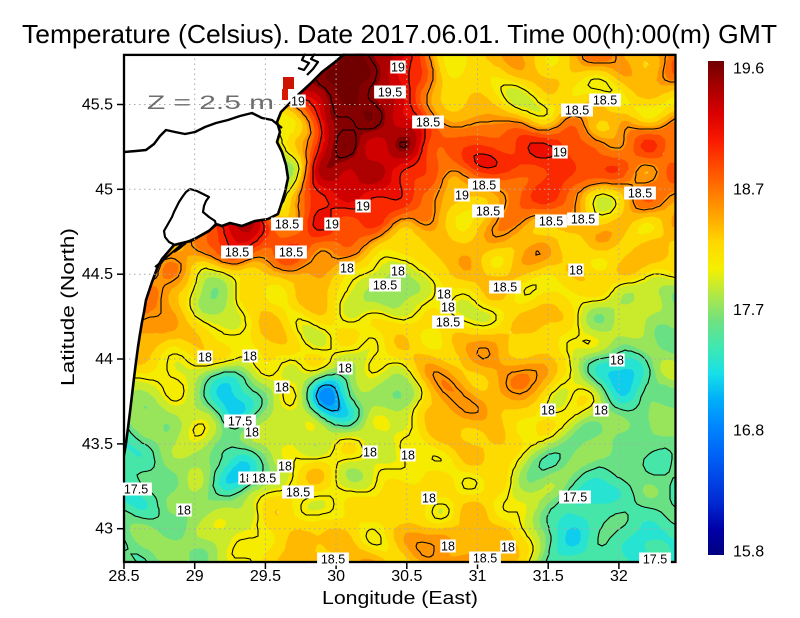  I want to click on svg-text: 18.7, so click(748, 189).